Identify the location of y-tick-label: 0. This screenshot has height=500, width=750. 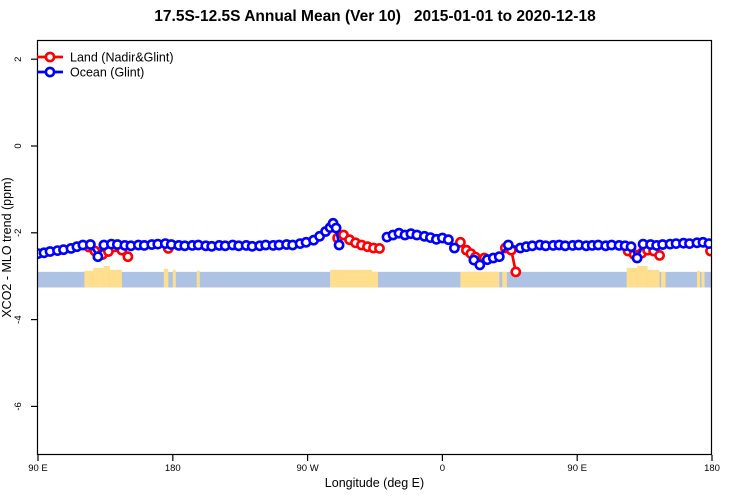
(18, 145).